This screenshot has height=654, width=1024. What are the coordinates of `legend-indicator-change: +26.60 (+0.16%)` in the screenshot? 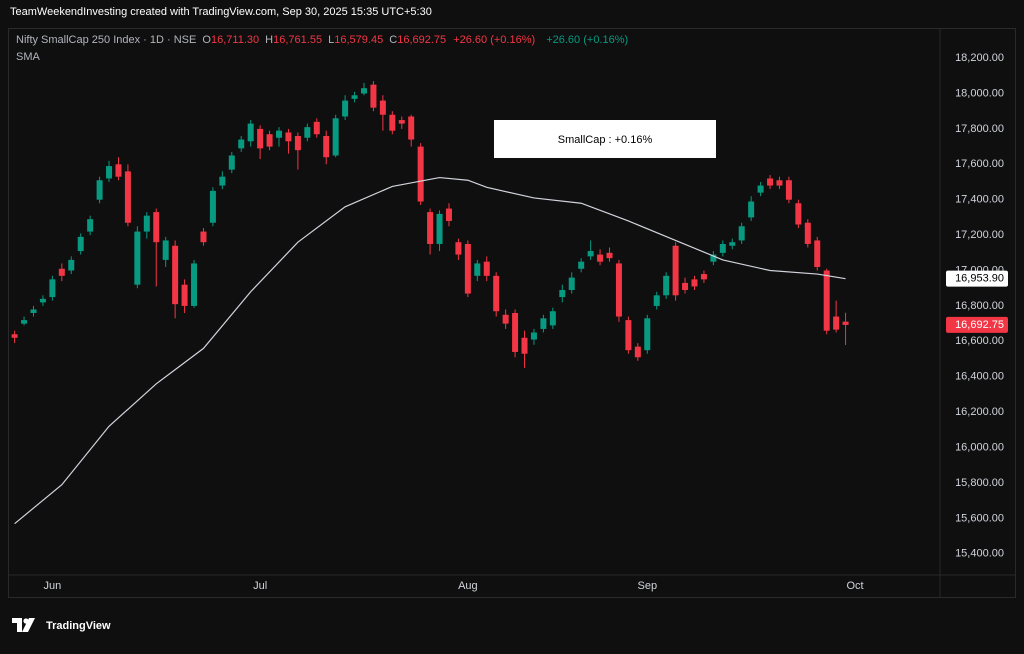 It's located at (587, 40).